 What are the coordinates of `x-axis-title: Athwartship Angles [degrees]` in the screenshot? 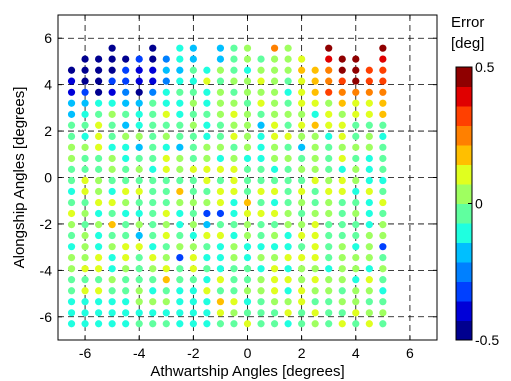 It's located at (247, 371).